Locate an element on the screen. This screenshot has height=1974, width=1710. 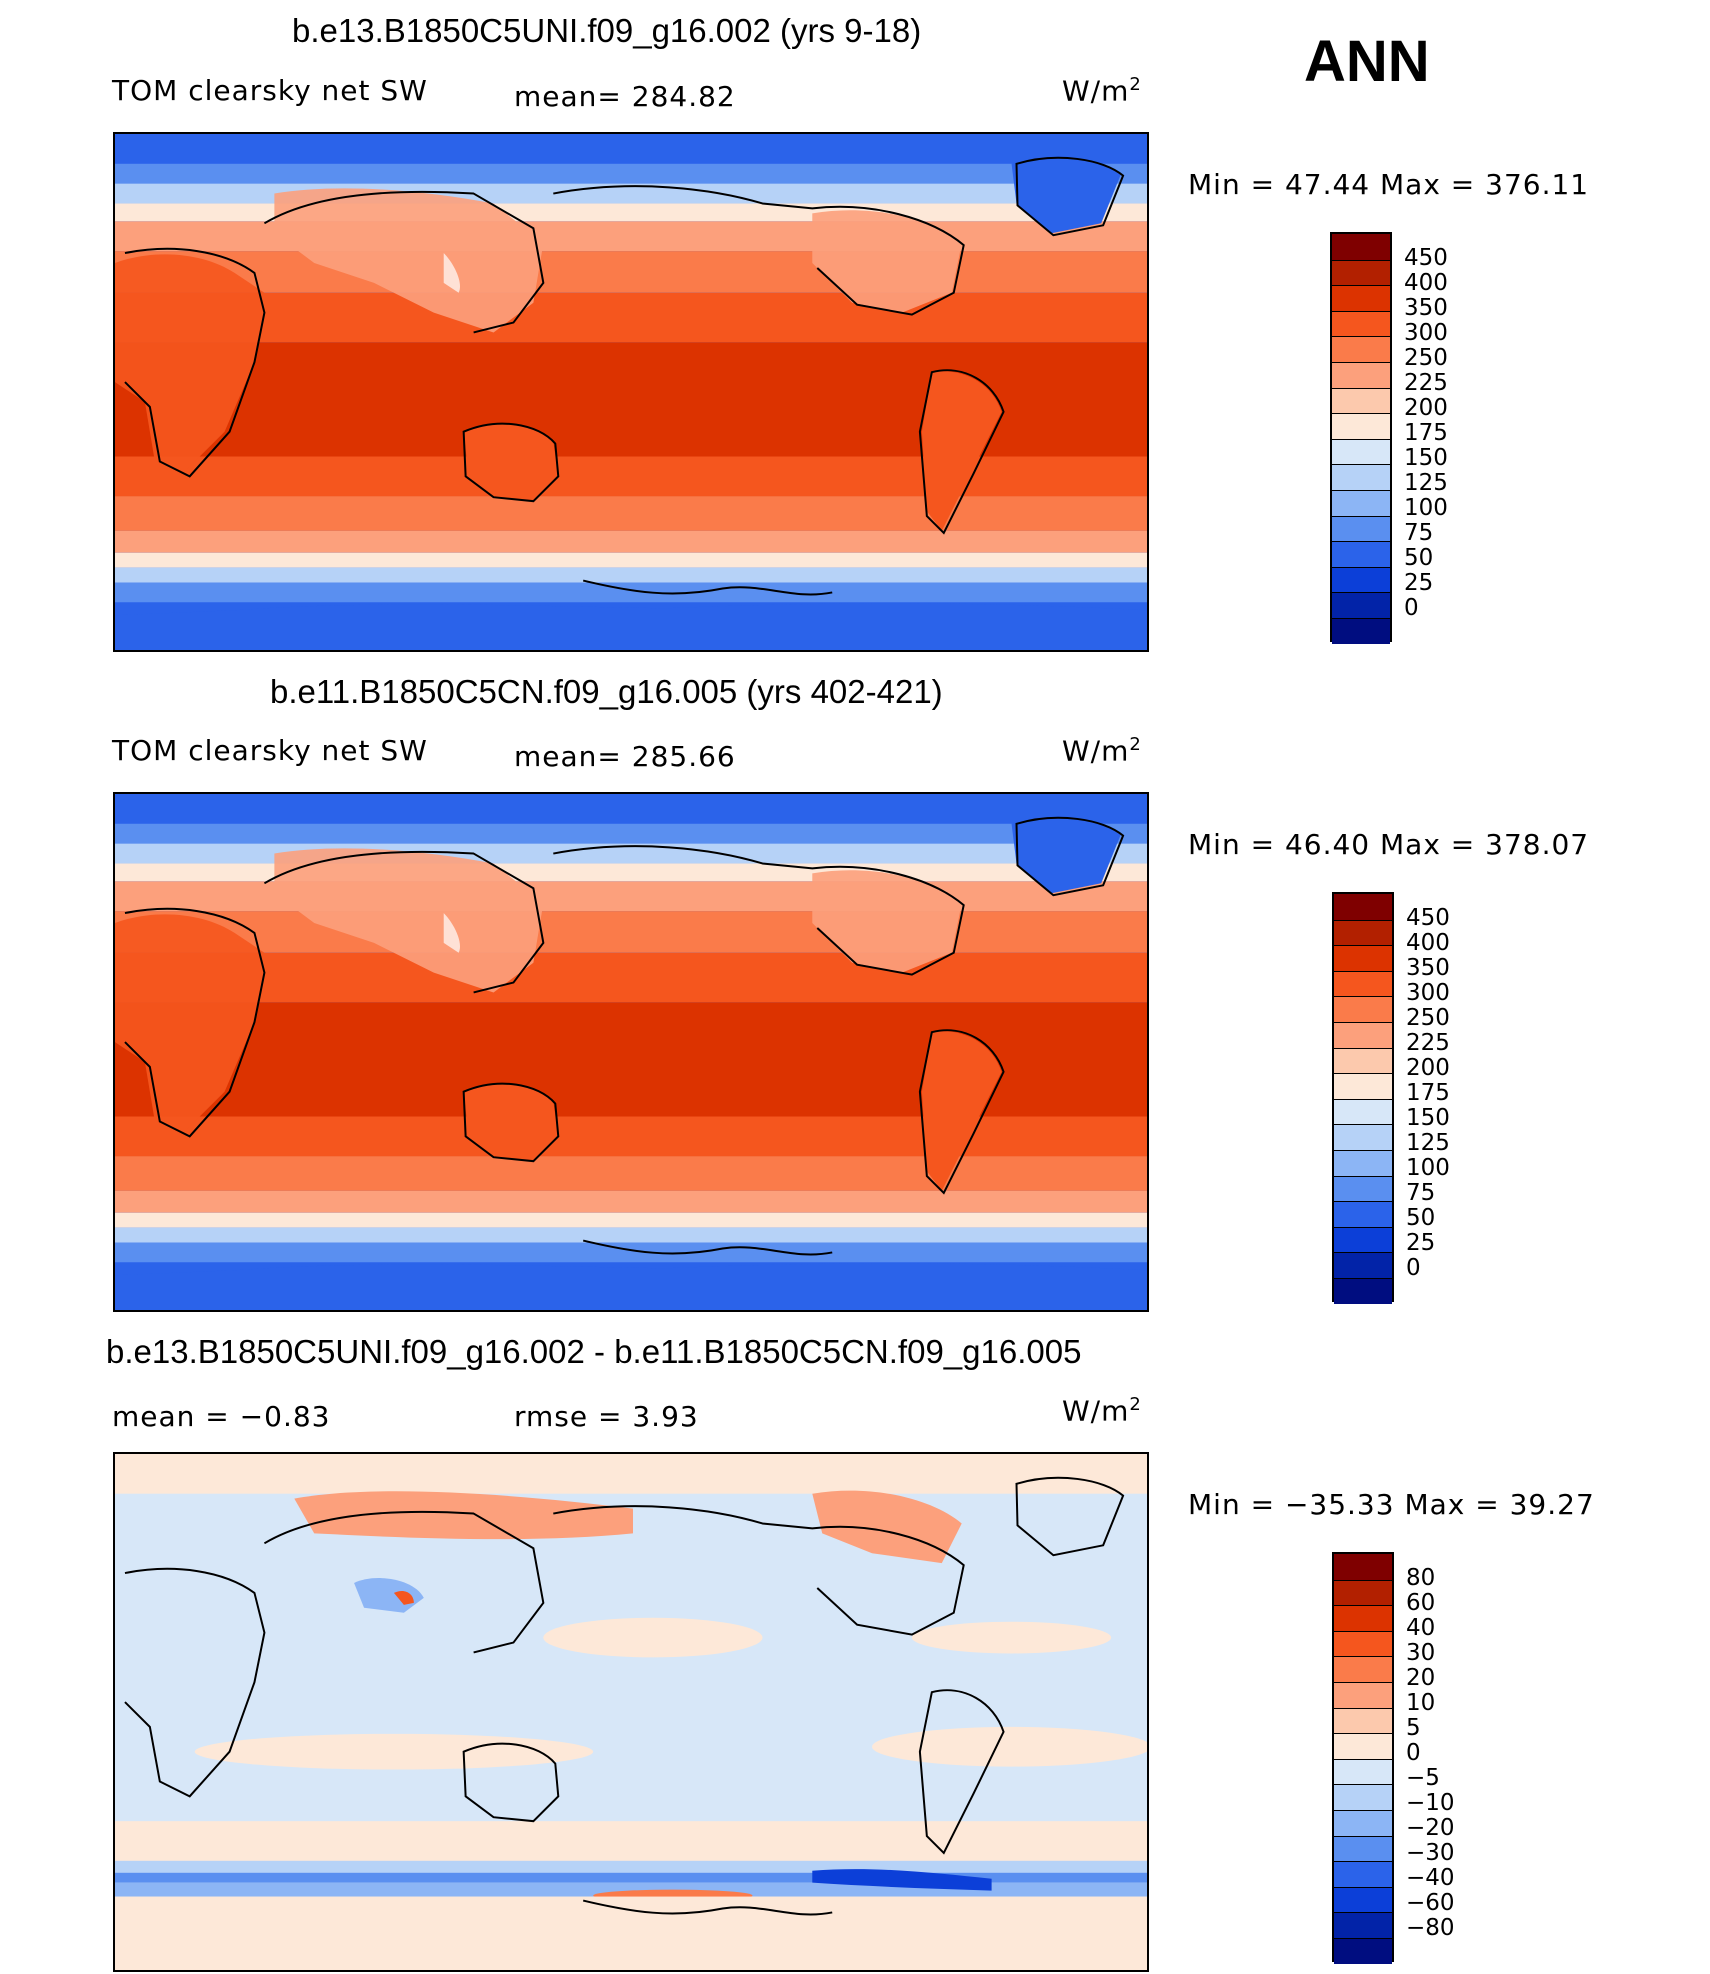
panel3-colorbar is located at coordinates (1363, 1758).